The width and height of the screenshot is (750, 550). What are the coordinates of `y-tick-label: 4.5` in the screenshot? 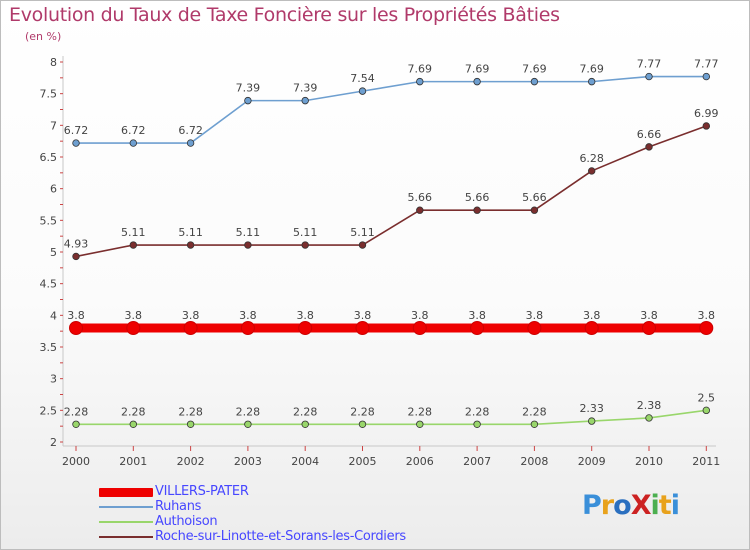 It's located at (49, 284).